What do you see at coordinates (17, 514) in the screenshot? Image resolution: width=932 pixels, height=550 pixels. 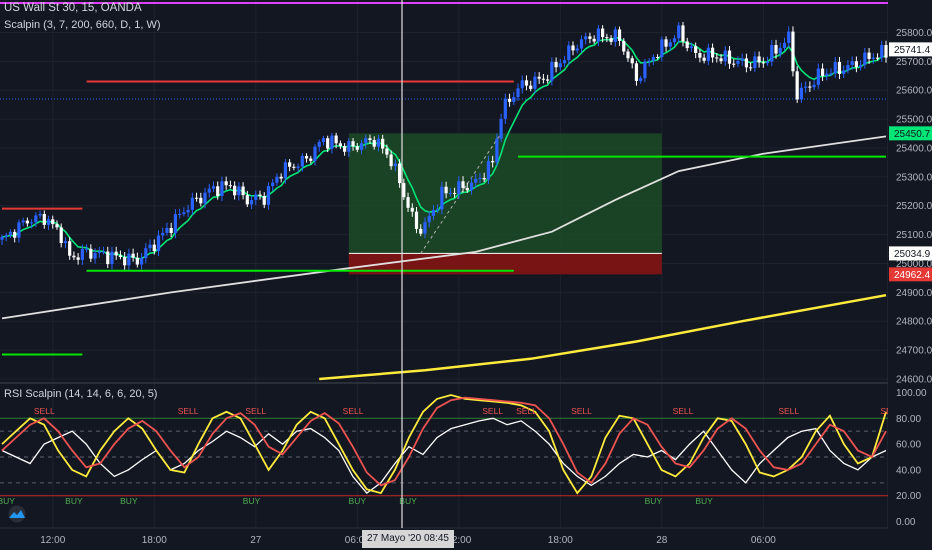 I see `tradingview-logo-icon` at bounding box center [17, 514].